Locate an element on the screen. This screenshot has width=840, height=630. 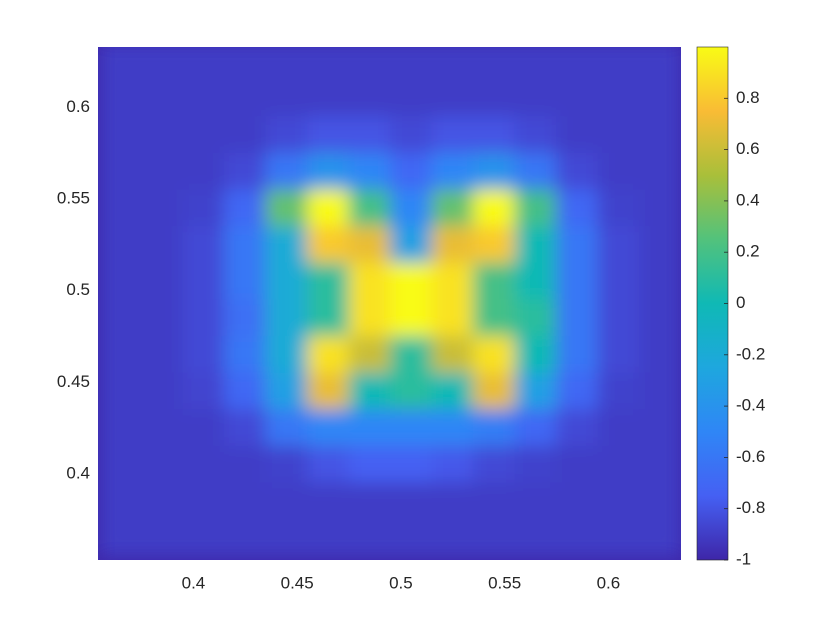
x-tick-label: 0.5 is located at coordinates (401, 582).